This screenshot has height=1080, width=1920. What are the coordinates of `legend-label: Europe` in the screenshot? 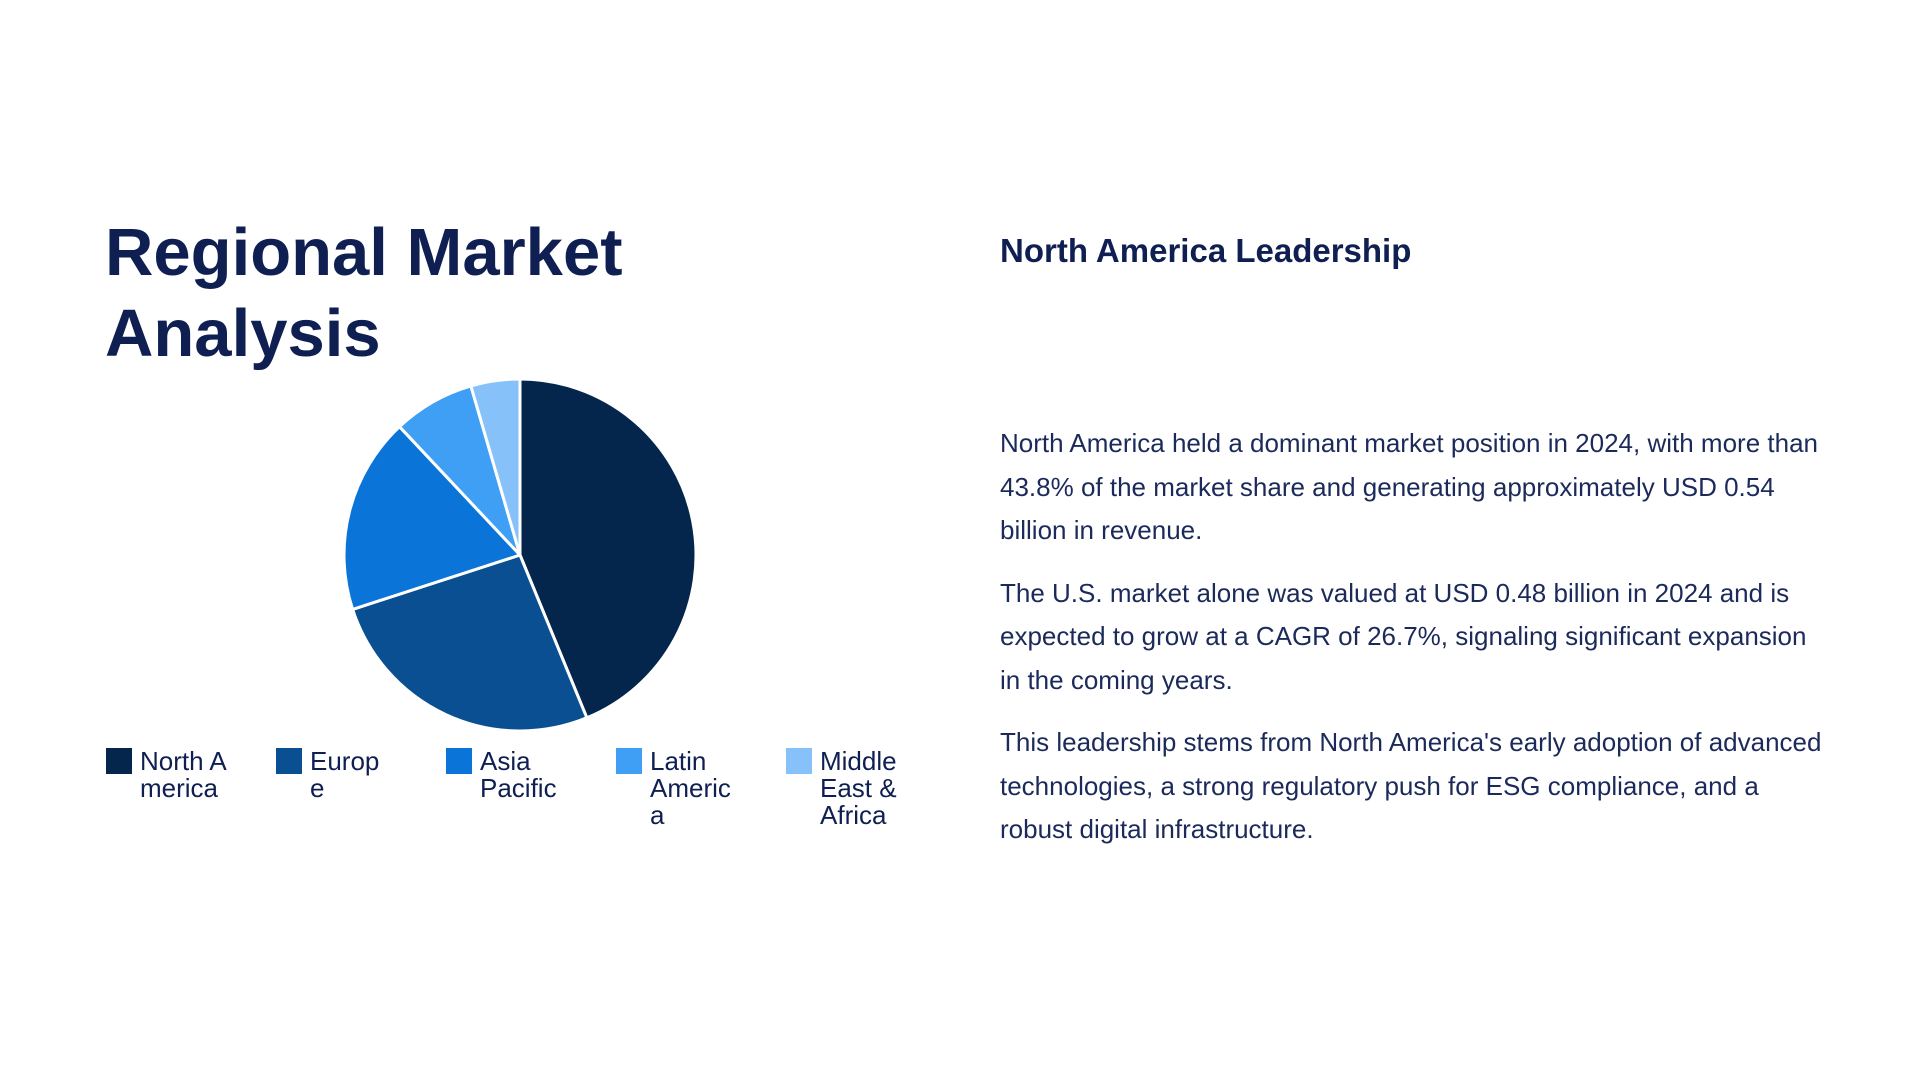 It's located at (345, 774).